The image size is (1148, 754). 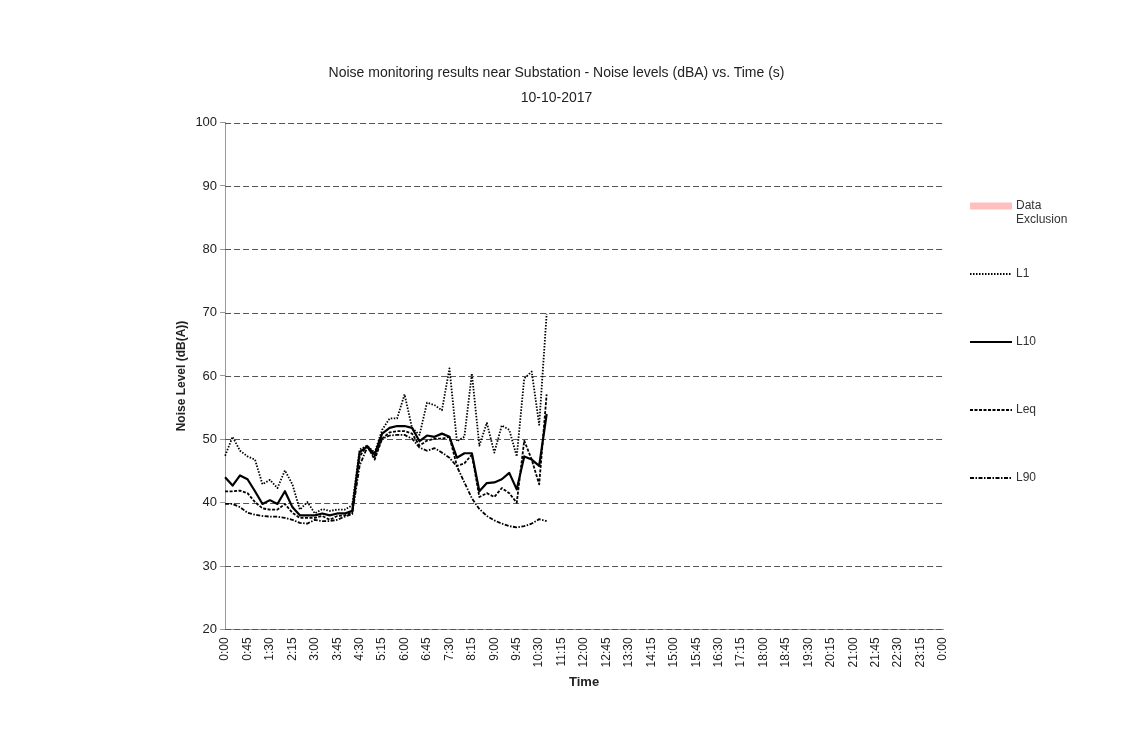 What do you see at coordinates (605, 652) in the screenshot?
I see `x-tick-label: 12:45` at bounding box center [605, 652].